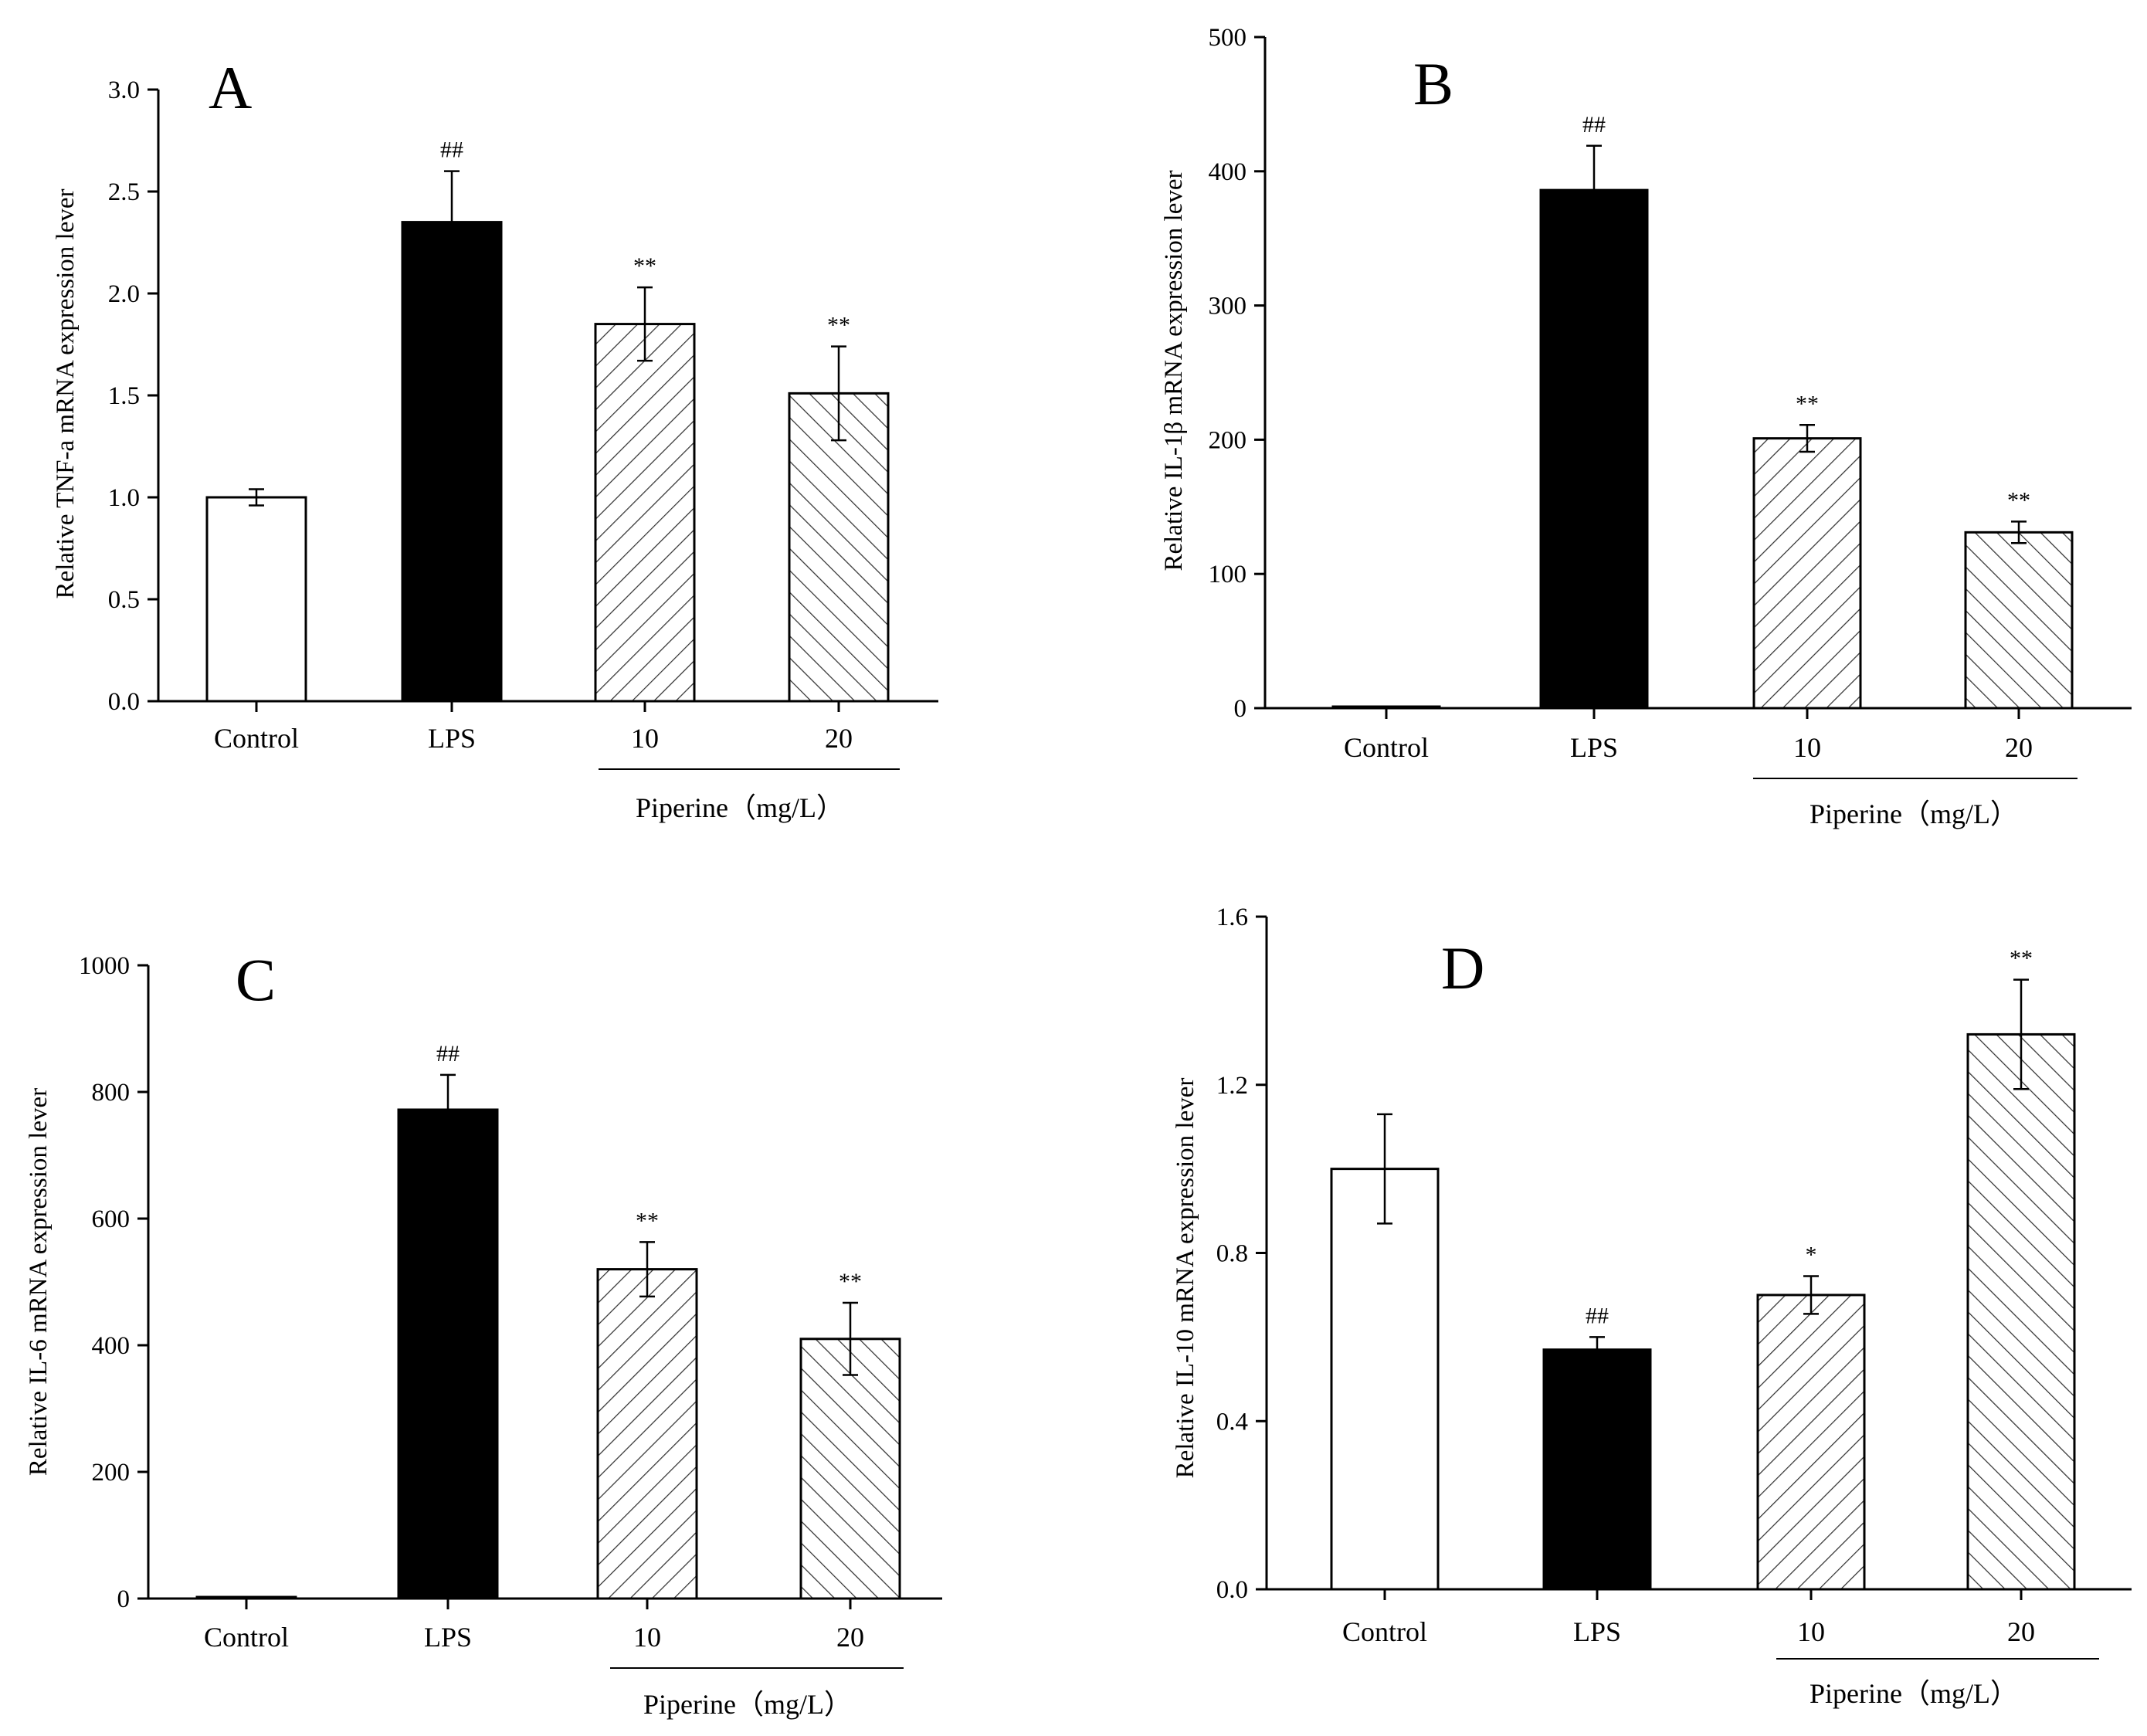 Image resolution: width=2147 pixels, height=1736 pixels. What do you see at coordinates (1811, 1254) in the screenshot?
I see `significance-label: *` at bounding box center [1811, 1254].